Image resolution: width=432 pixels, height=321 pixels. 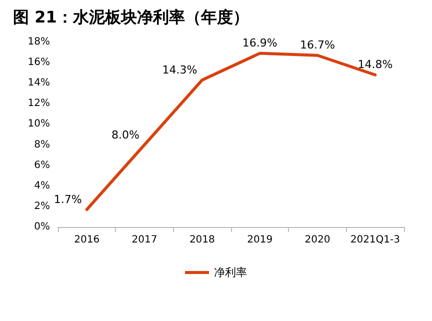 What do you see at coordinates (126, 135) in the screenshot?
I see `data-label: 8.0%` at bounding box center [126, 135].